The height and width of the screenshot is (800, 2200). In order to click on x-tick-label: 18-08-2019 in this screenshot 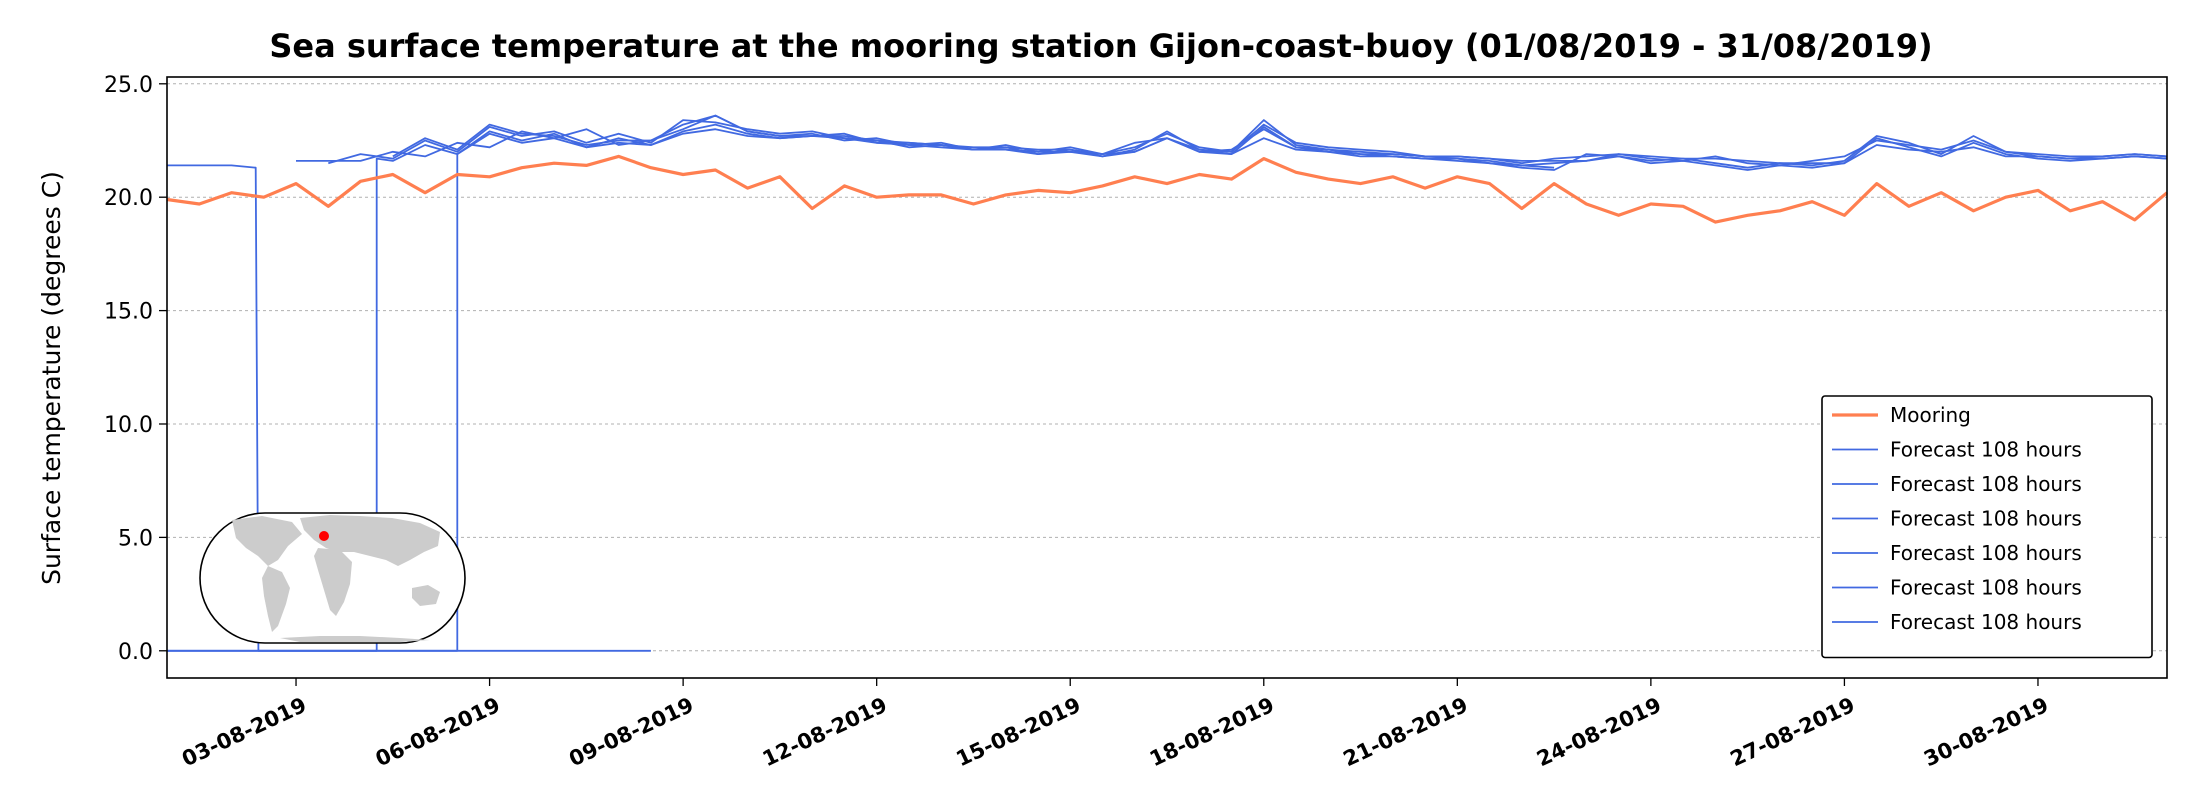, I will do `click(1212, 732)`.